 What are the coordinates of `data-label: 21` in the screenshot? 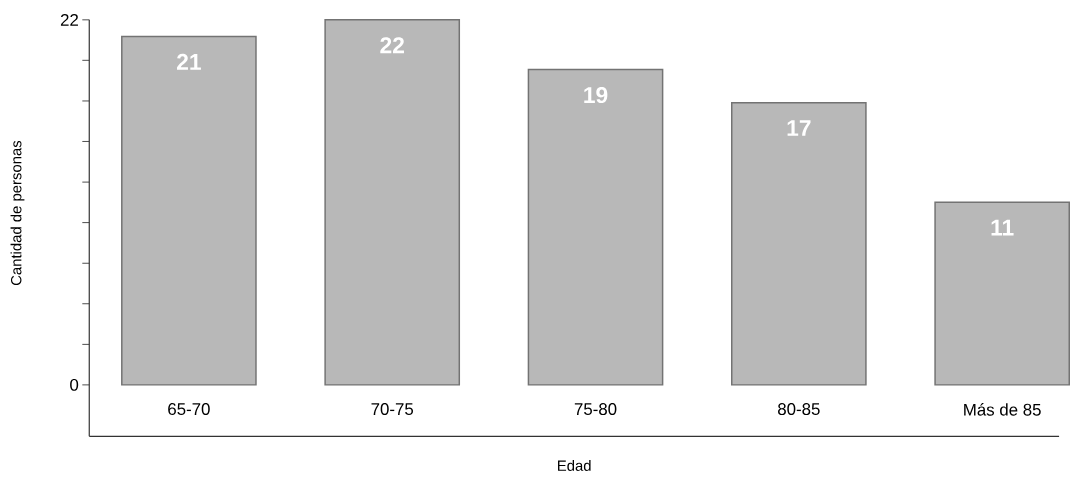 It's located at (188, 61).